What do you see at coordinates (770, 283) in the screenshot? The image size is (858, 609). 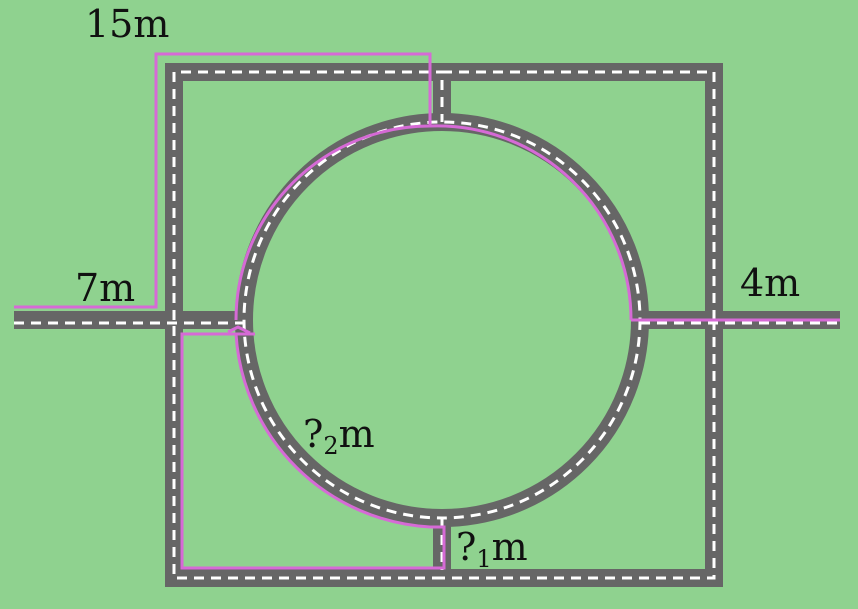 I see `label-right-distance: 4m` at bounding box center [770, 283].